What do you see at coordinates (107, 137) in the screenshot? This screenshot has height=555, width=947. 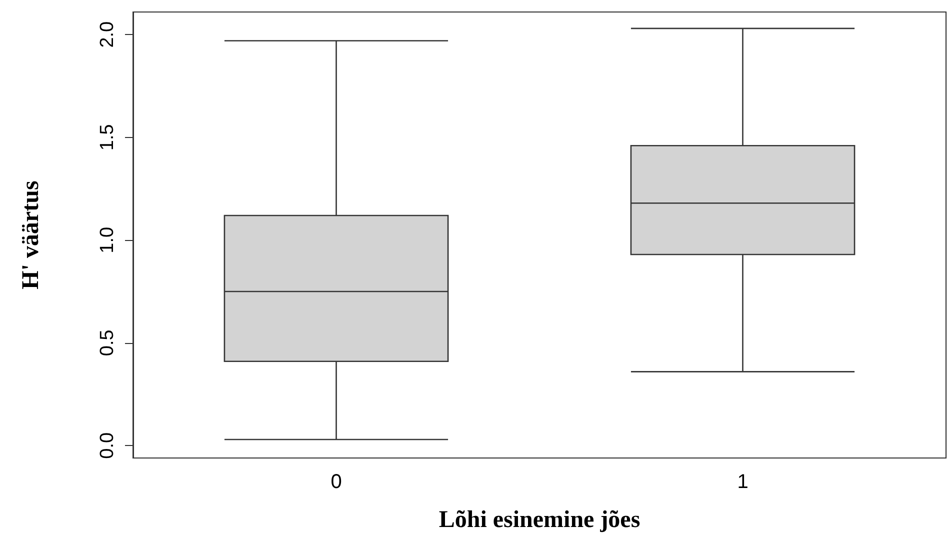 I see `y-tick-label: 1.5` at bounding box center [107, 137].